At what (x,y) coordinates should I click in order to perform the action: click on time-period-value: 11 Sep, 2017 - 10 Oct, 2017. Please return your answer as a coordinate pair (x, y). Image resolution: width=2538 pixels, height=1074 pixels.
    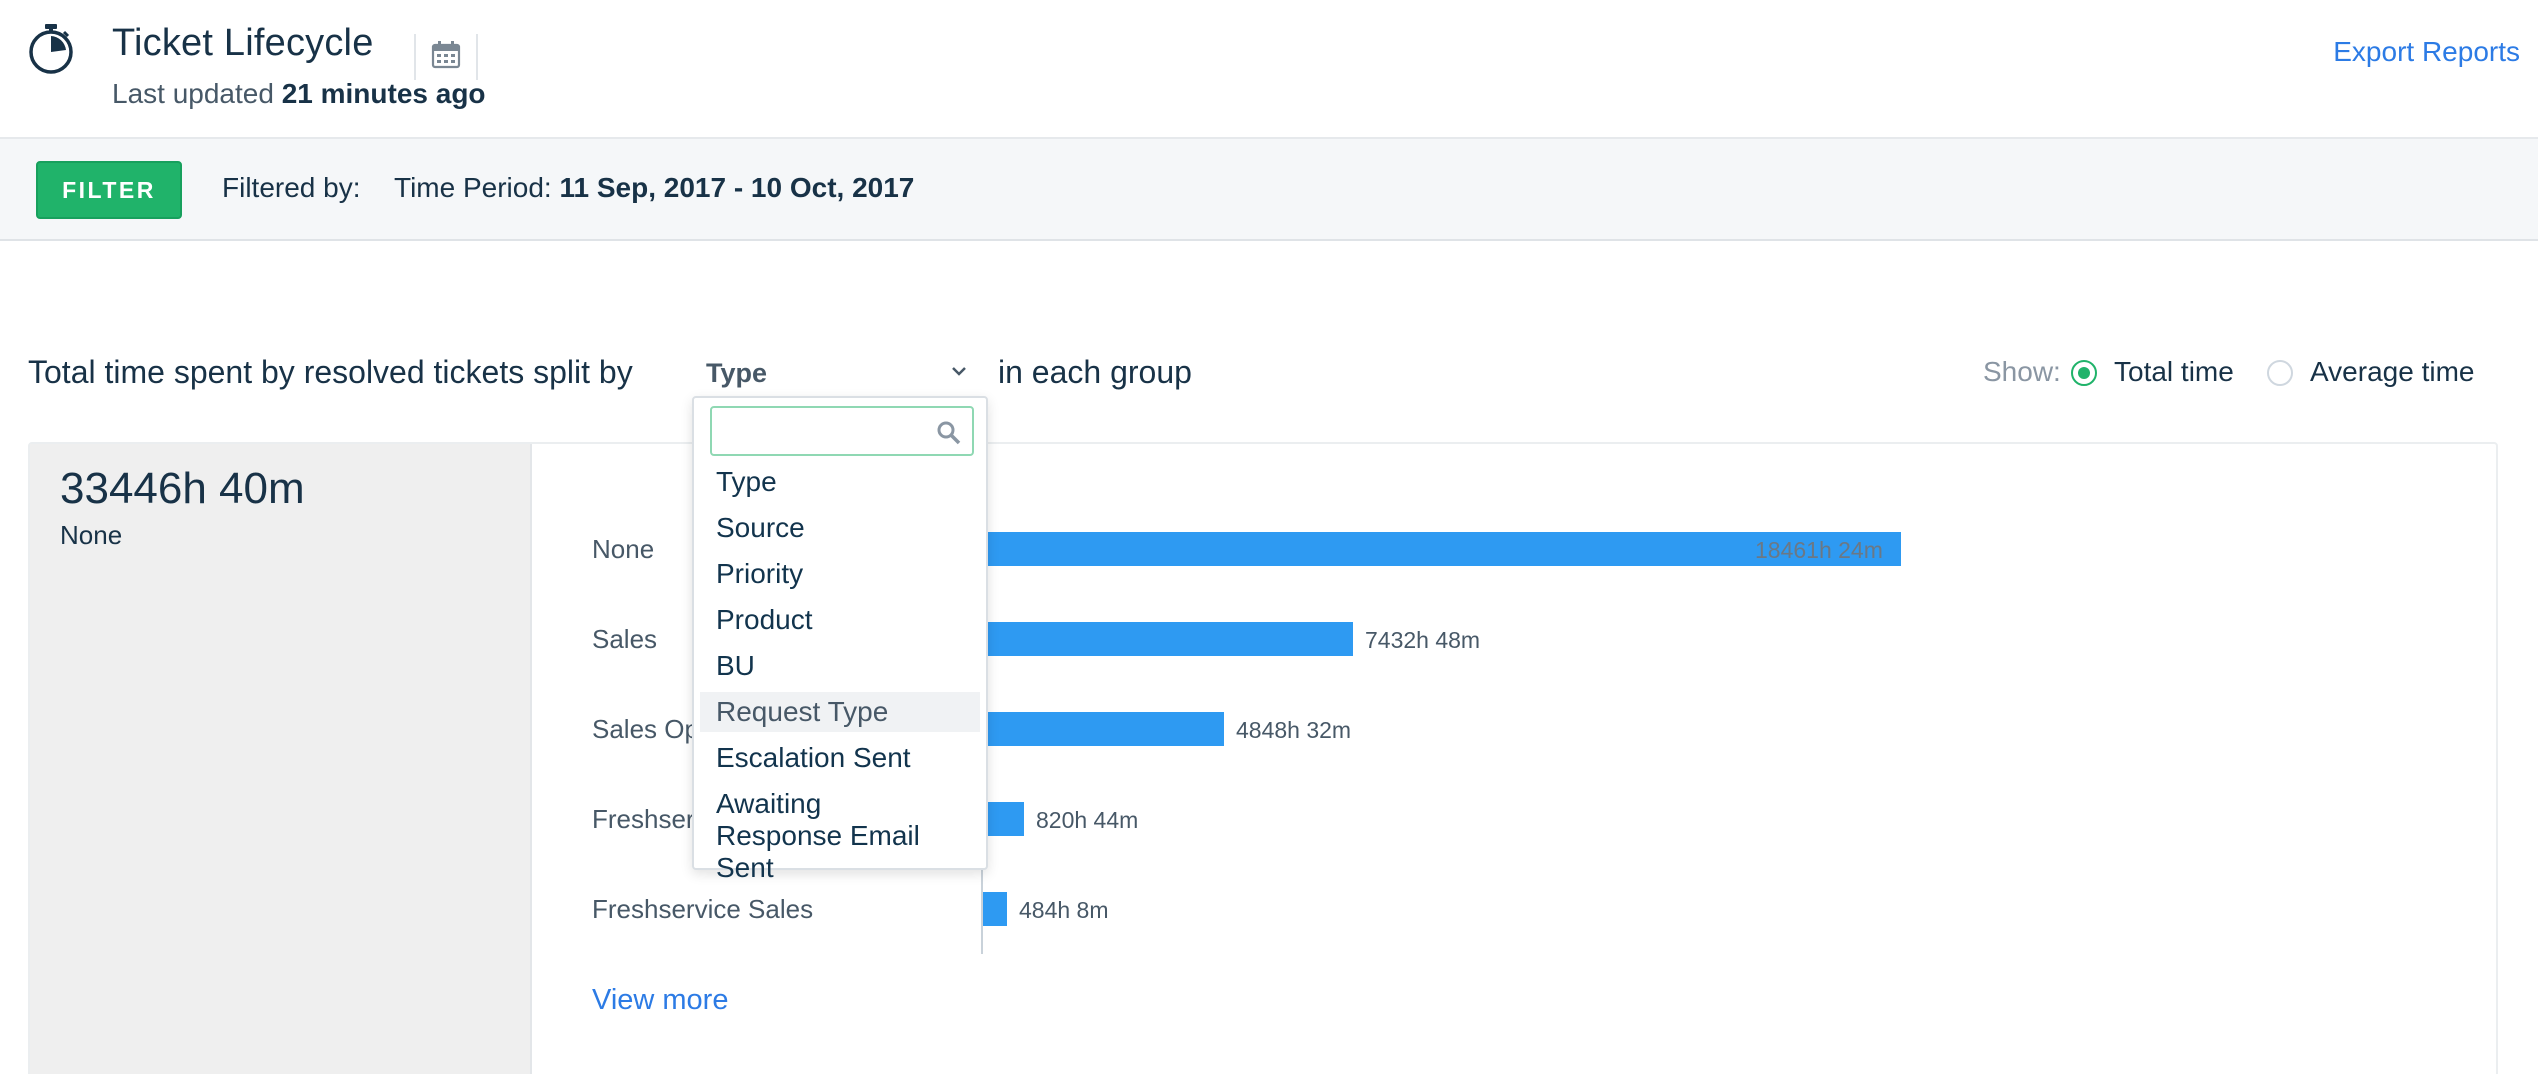
    Looking at the image, I should click on (737, 187).